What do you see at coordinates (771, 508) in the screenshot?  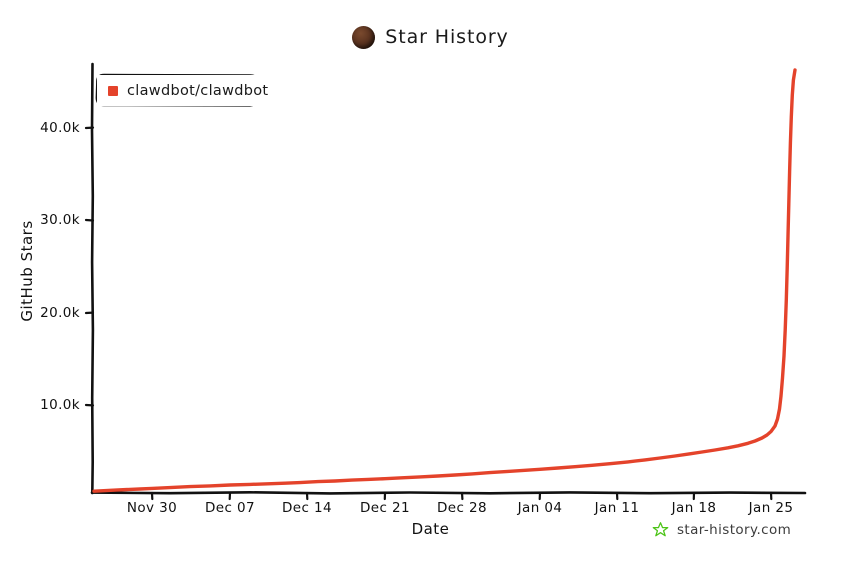 I see `x-tick-label-jan-25: Jan 25` at bounding box center [771, 508].